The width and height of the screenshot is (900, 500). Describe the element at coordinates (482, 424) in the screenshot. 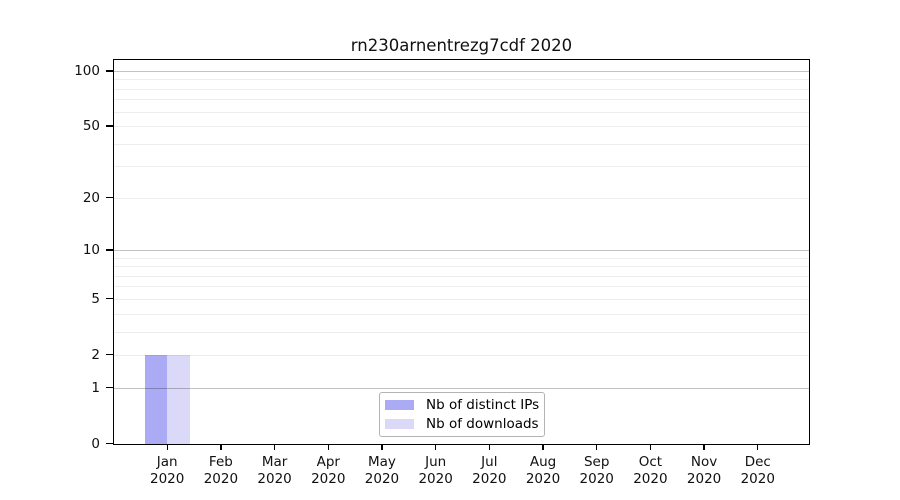

I see `legend-label-downloads: Nb of downloads` at that location.